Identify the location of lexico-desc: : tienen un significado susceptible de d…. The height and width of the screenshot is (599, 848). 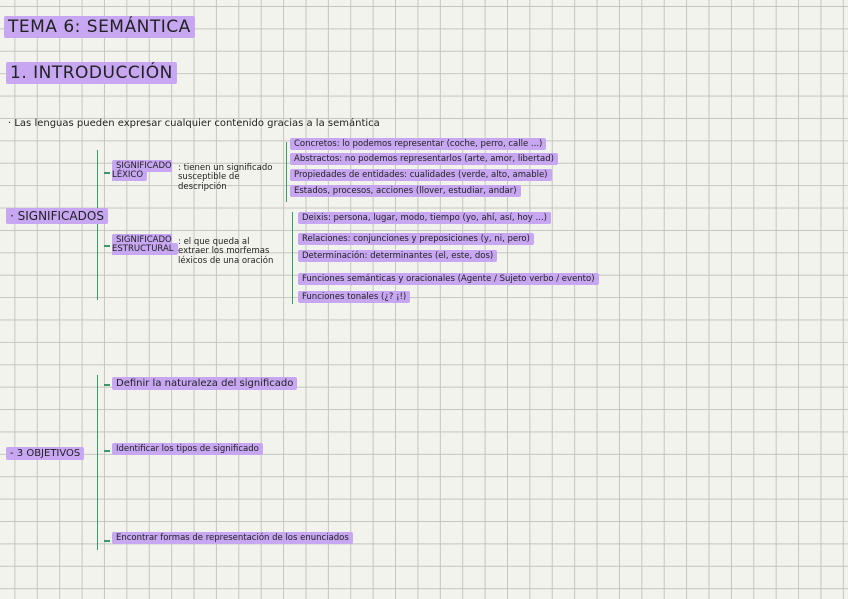
(225, 177).